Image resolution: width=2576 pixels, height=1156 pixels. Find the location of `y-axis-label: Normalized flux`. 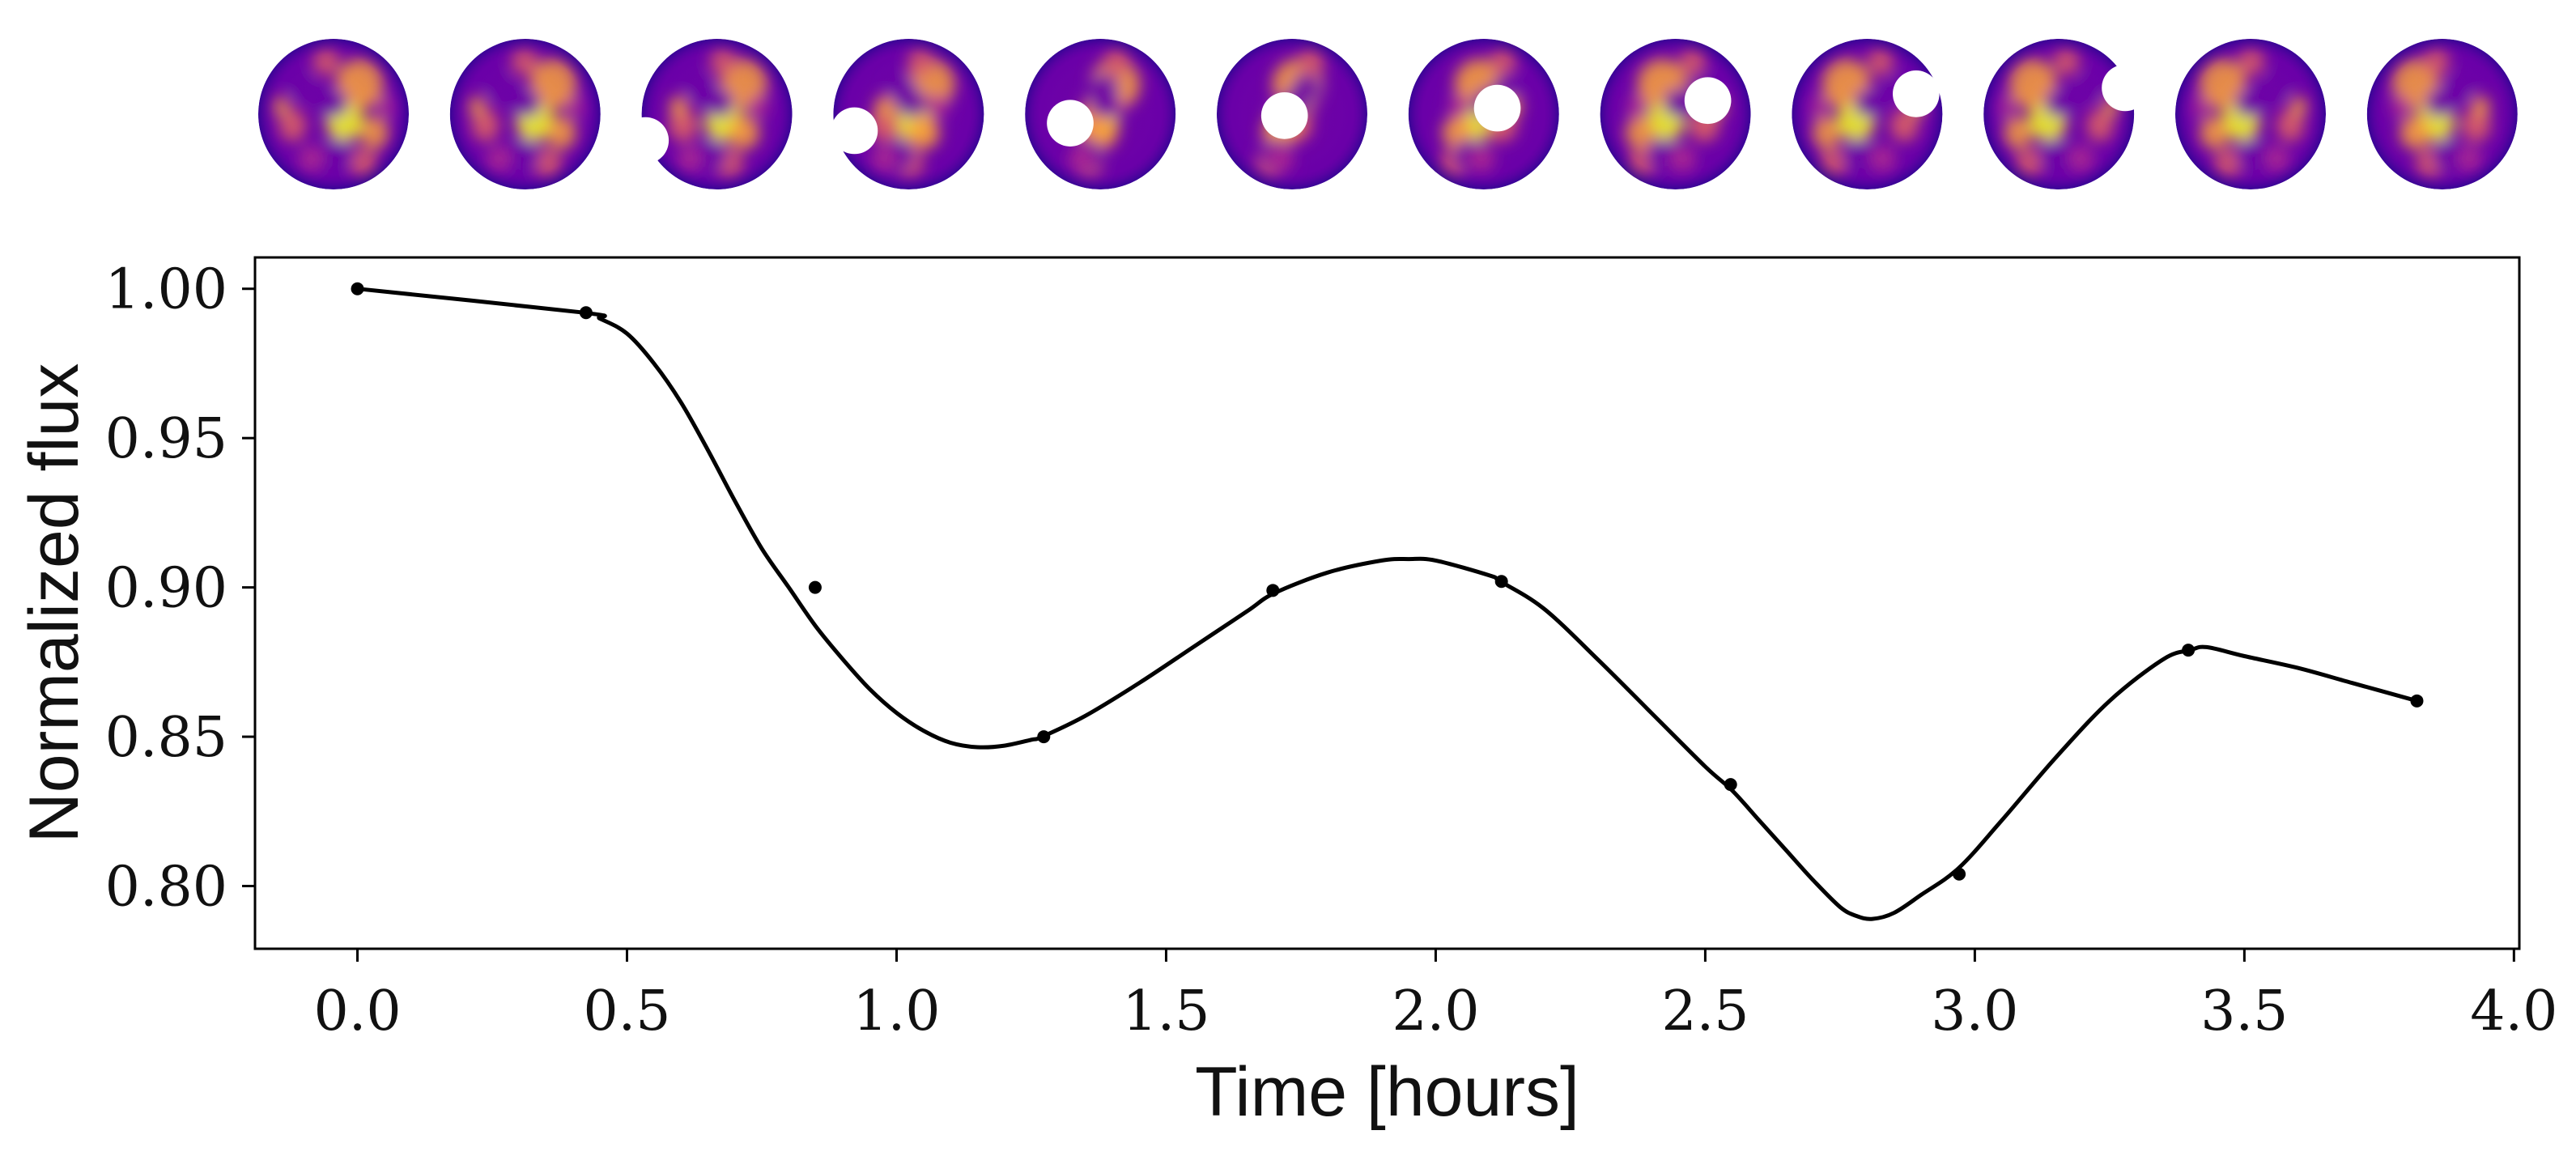

y-axis-label: Normalized flux is located at coordinates (54, 603).